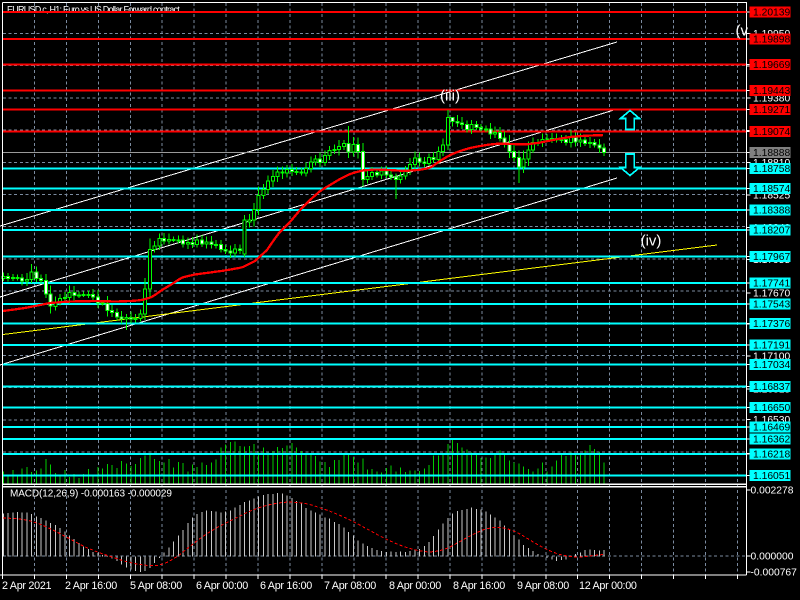 The image size is (800, 600). Describe the element at coordinates (771, 305) in the screenshot. I see `svg-text: 1.17543` at that location.